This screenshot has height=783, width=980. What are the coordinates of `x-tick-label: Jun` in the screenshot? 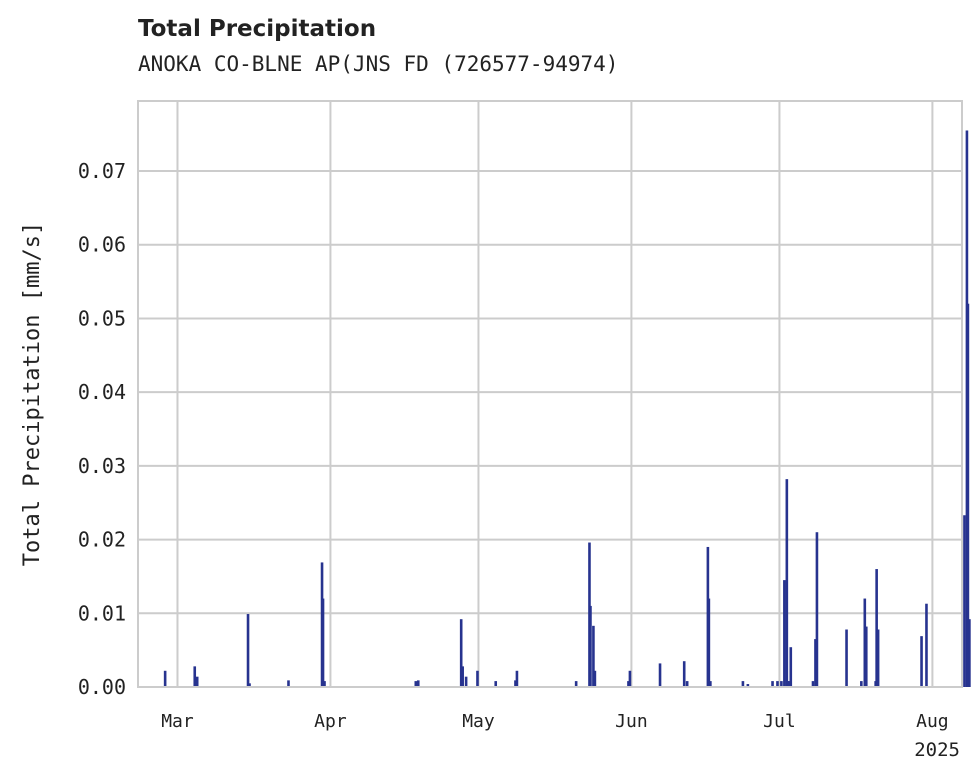 It's located at (631, 721).